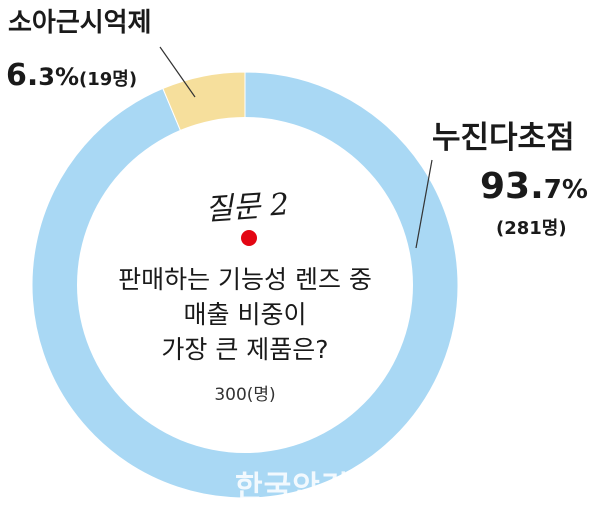  Describe the element at coordinates (321, 487) in the screenshot. I see `watermark: 한국안경신문` at that location.